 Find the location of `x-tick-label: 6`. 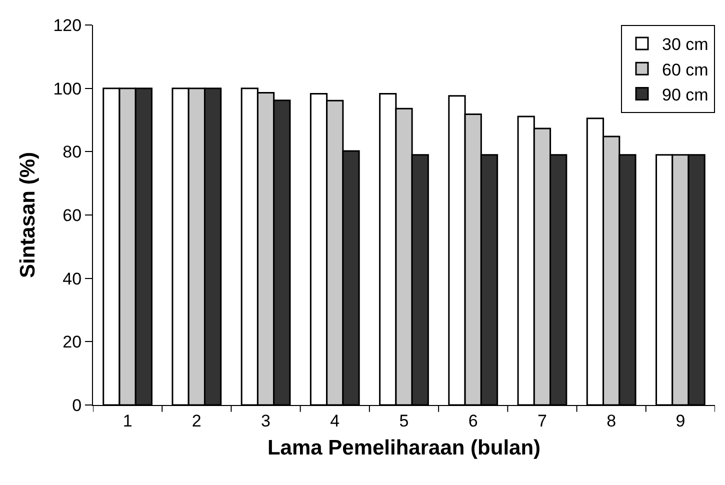

x-tick-label: 6 is located at coordinates (473, 420).